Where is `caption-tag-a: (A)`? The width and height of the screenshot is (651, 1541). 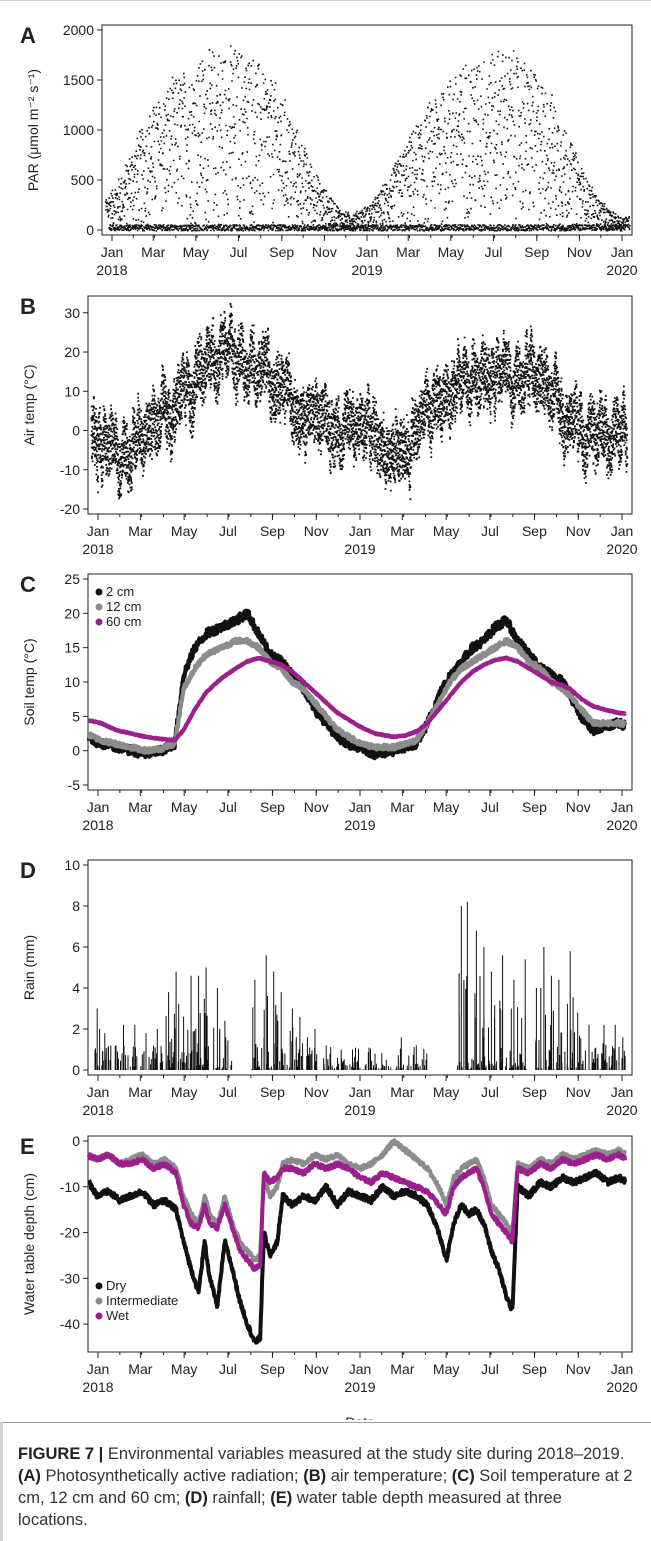
caption-tag-a: (A) is located at coordinates (29, 1476).